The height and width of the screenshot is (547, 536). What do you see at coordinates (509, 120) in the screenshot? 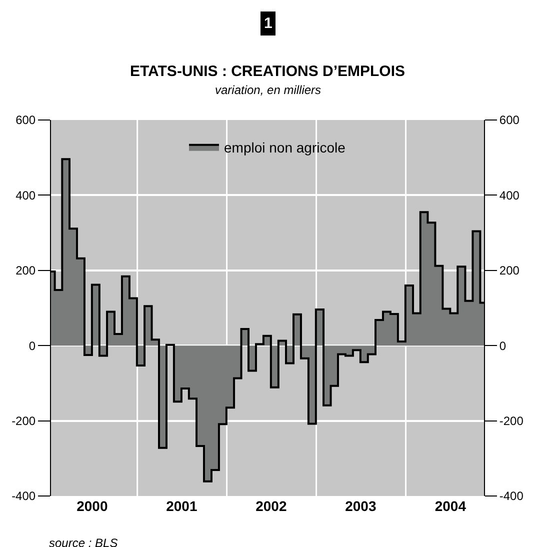
I see `y2-tick-label: 600` at bounding box center [509, 120].